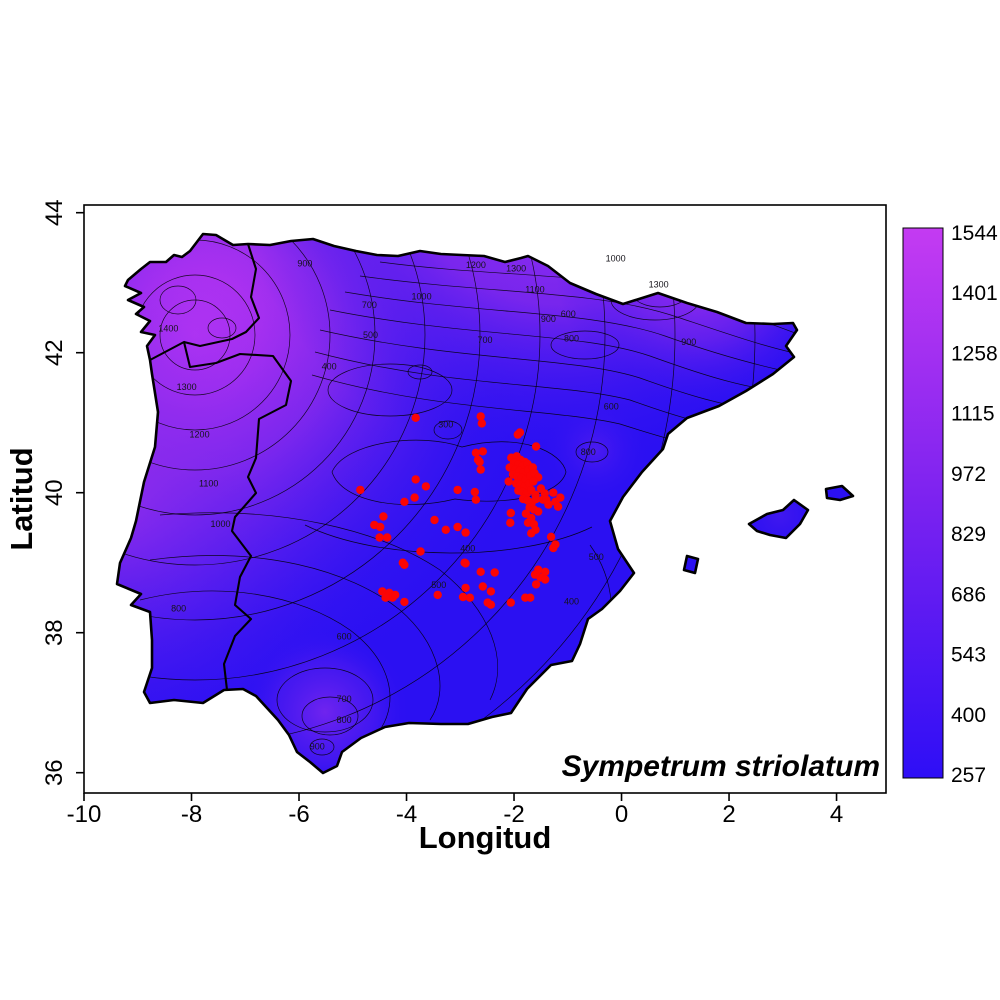  I want to click on x-tick-label: 0, so click(621, 814).